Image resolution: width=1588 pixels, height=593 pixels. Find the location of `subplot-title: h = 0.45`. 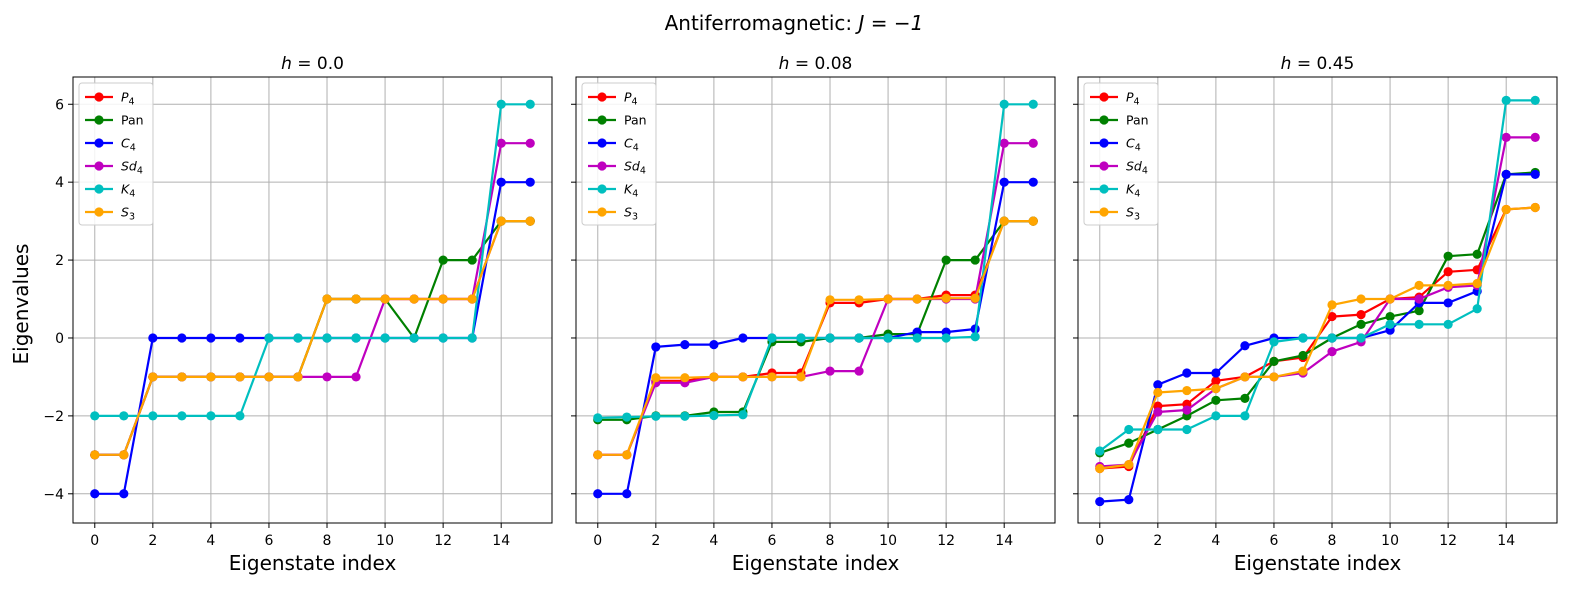

subplot-title: h = 0.45 is located at coordinates (1318, 64).